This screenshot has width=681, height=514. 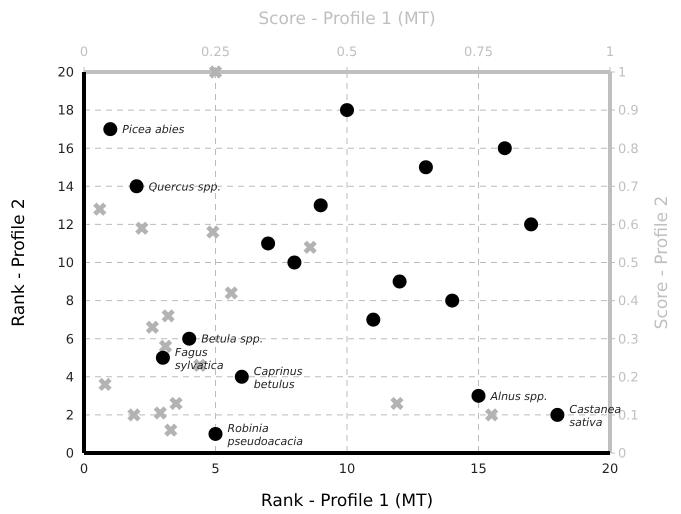 I want to click on x2-tick-label: 0.5, so click(x=347, y=52).